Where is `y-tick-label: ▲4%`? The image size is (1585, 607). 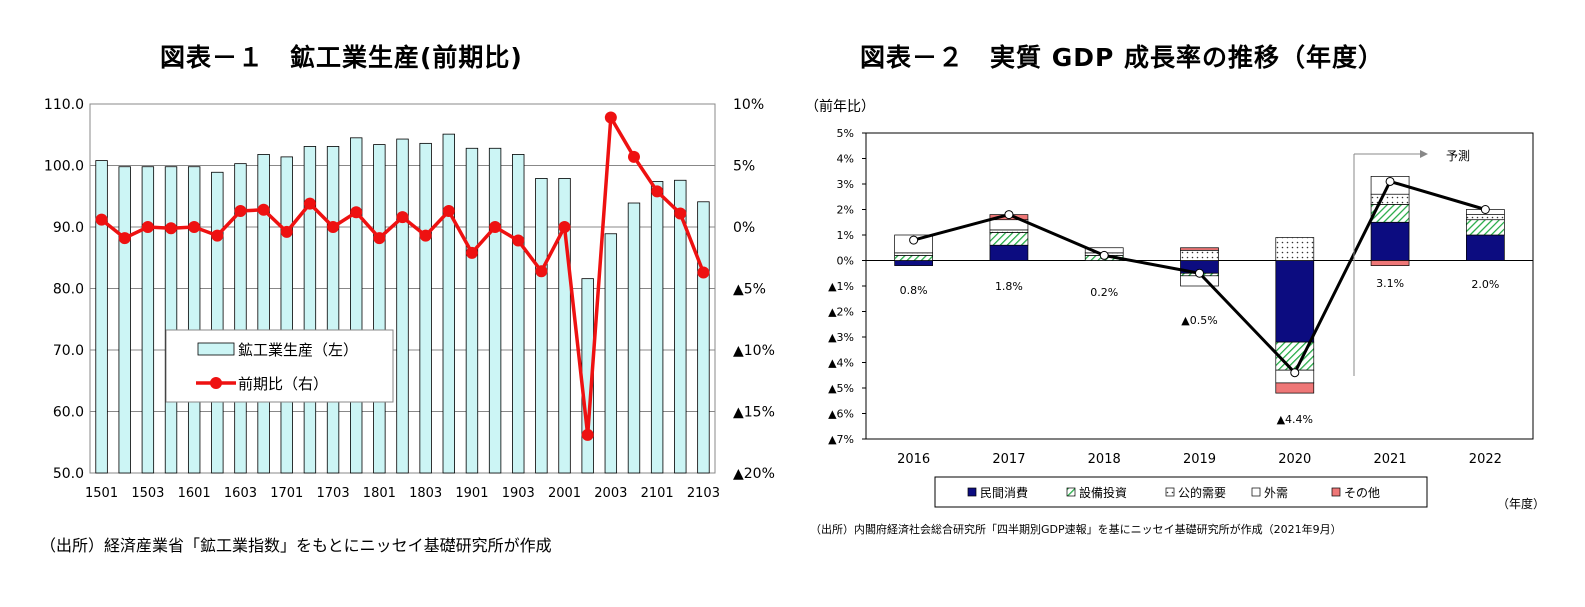 y-tick-label: ▲4% is located at coordinates (841, 363).